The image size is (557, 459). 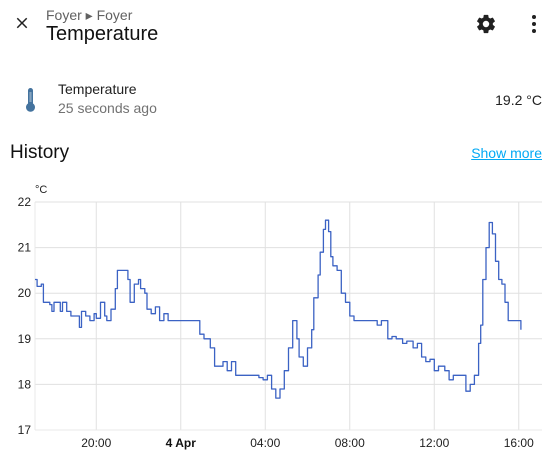 I want to click on y-tick-label: 17, so click(x=25, y=430).